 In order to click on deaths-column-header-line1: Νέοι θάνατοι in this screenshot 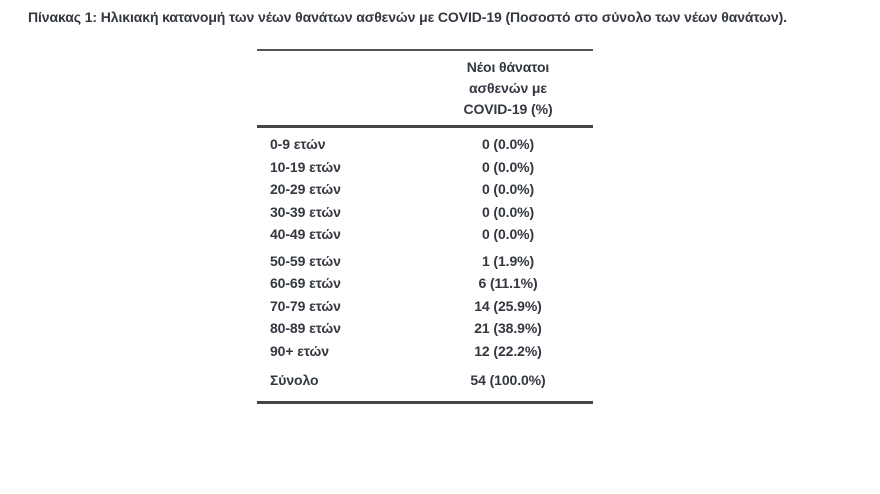, I will do `click(508, 67)`.